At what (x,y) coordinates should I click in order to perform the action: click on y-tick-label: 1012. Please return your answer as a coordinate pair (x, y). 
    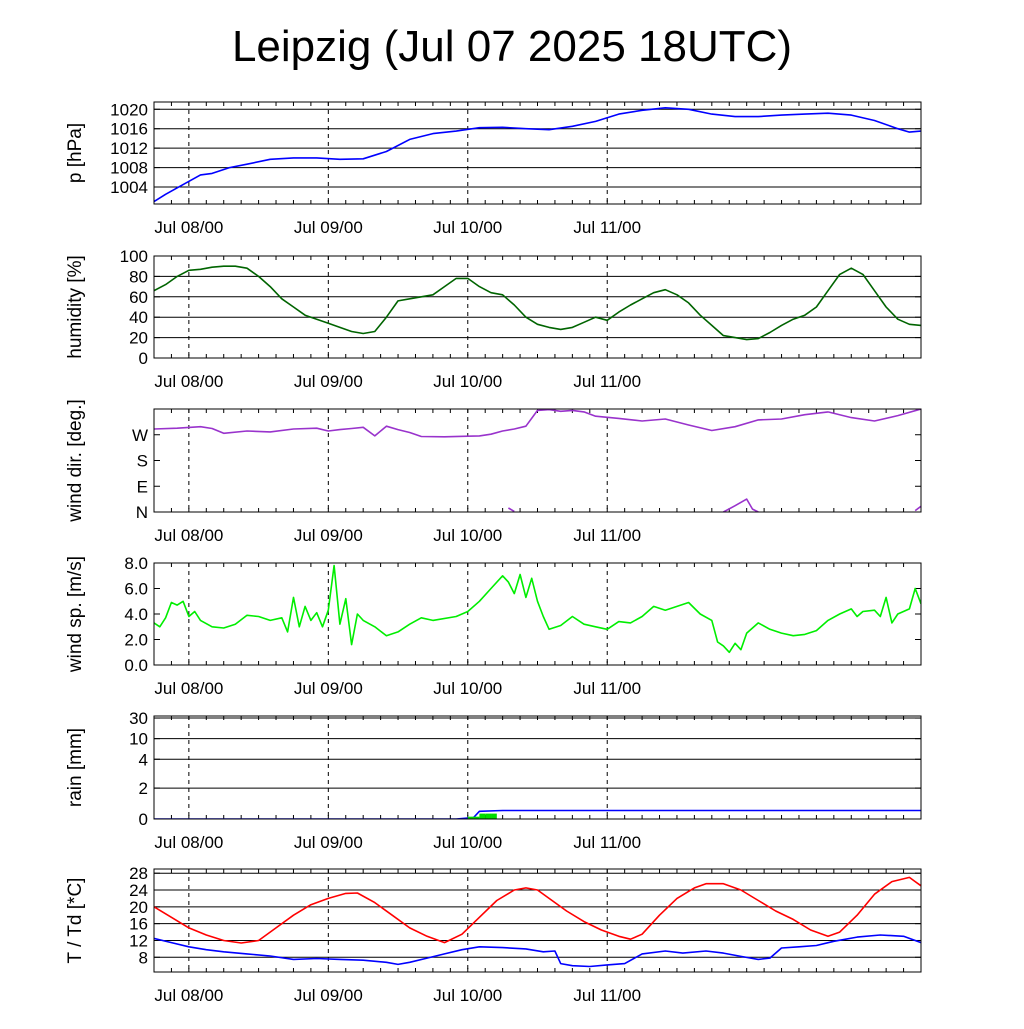
    Looking at the image, I should click on (129, 148).